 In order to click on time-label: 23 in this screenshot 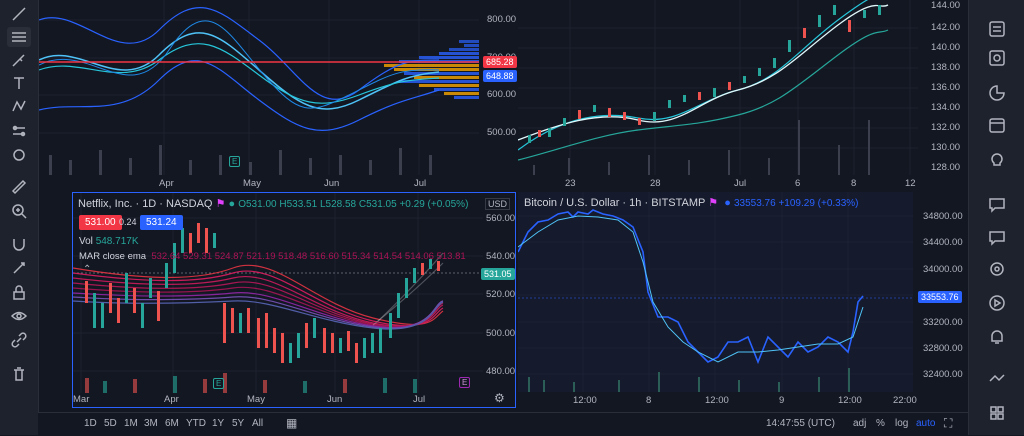, I will do `click(570, 183)`.